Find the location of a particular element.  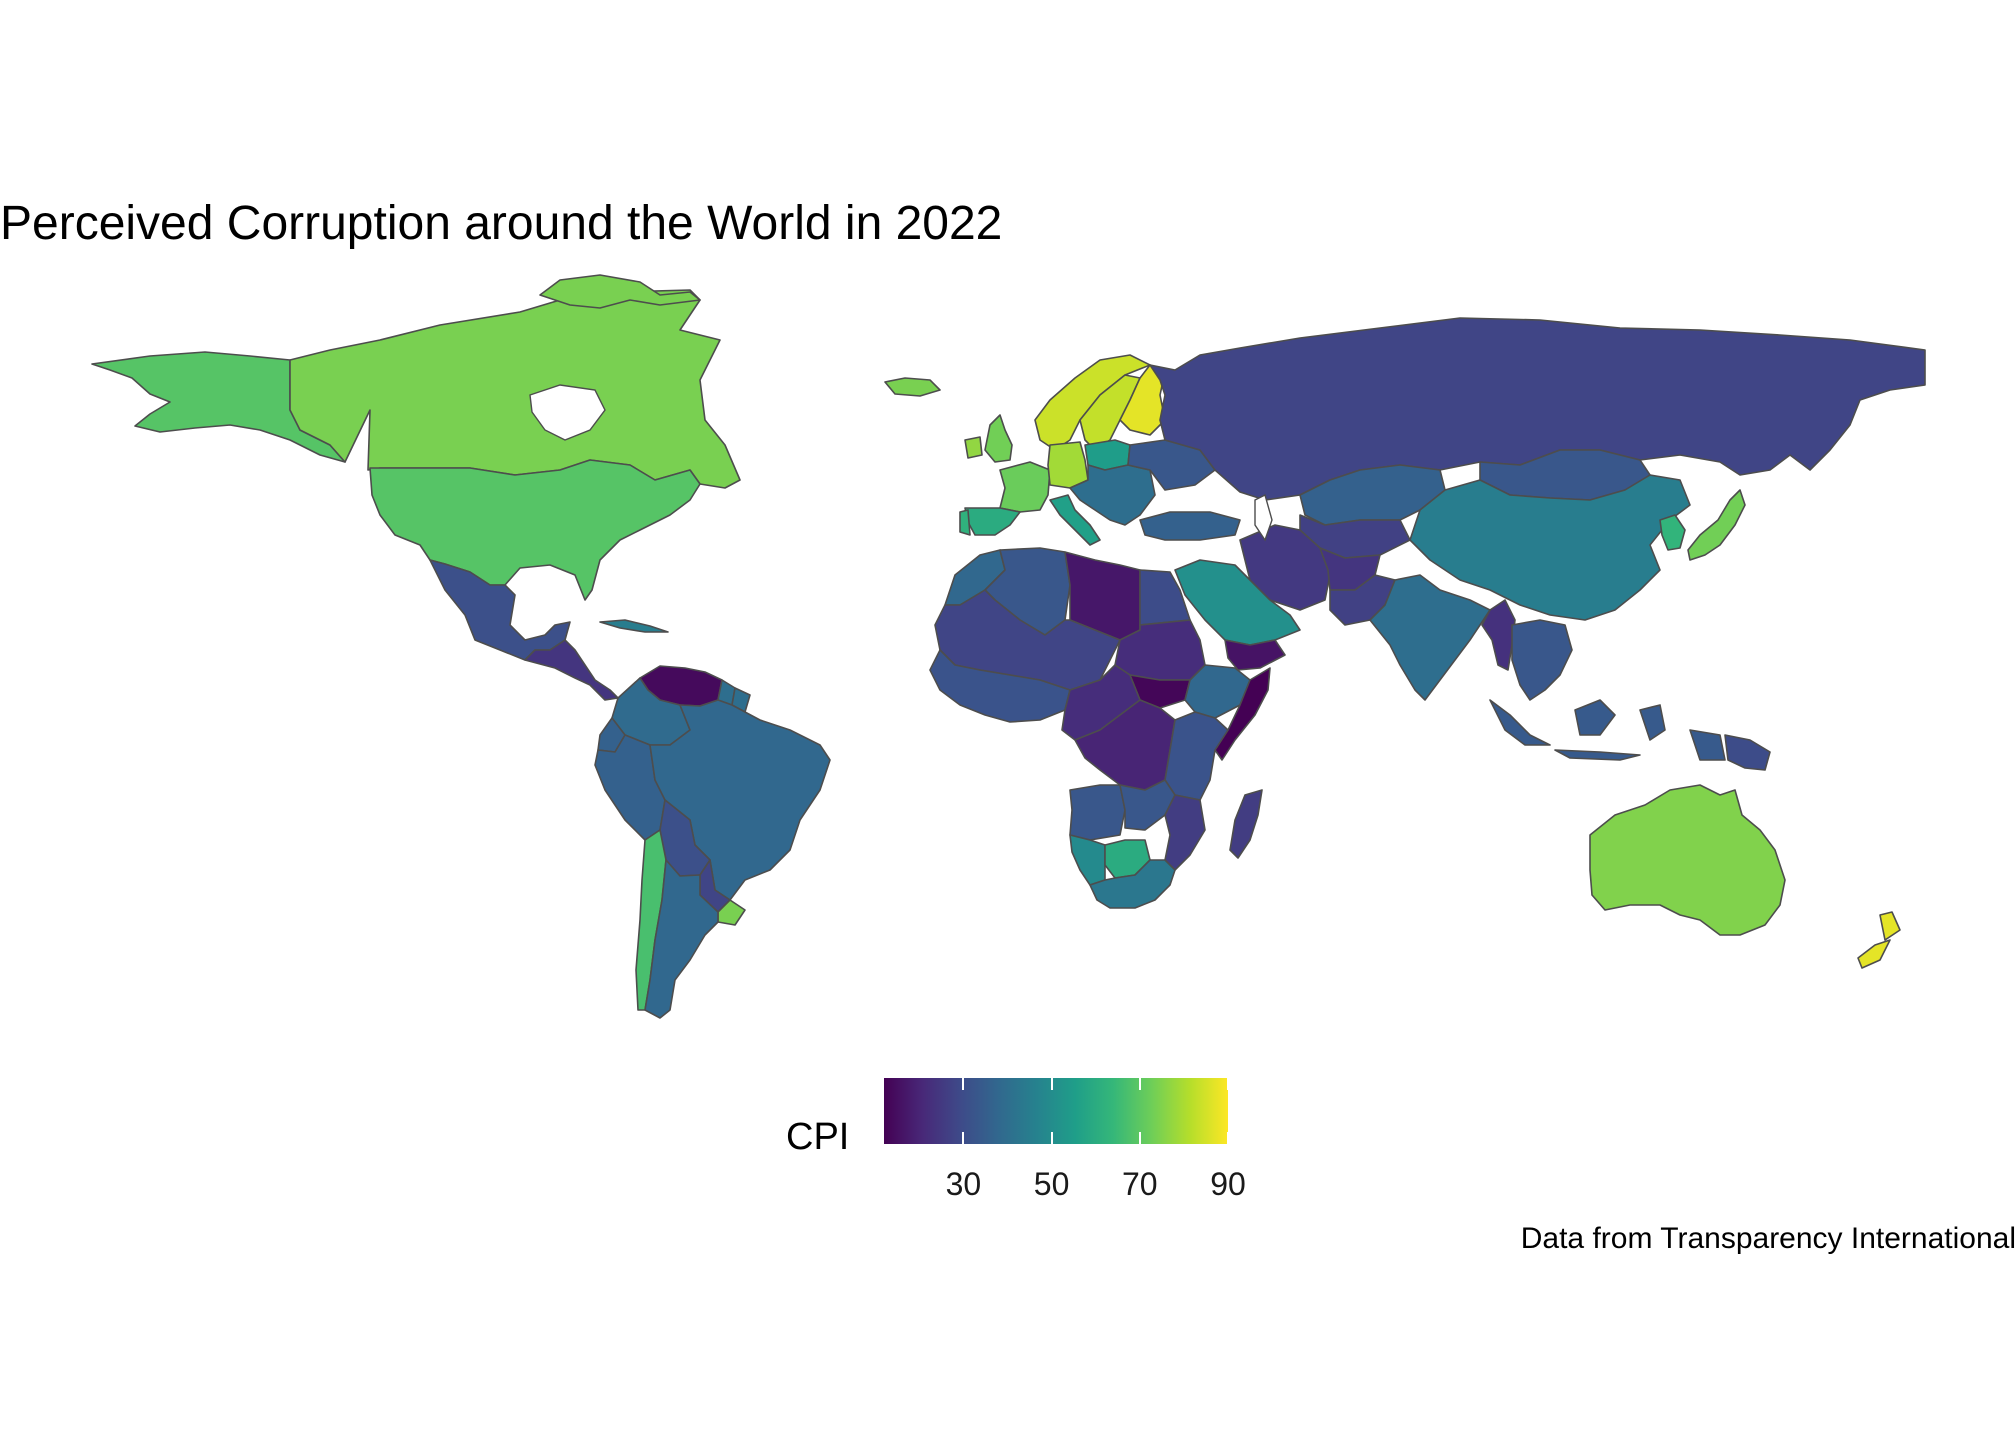

region-namibia is located at coordinates (1087, 860).